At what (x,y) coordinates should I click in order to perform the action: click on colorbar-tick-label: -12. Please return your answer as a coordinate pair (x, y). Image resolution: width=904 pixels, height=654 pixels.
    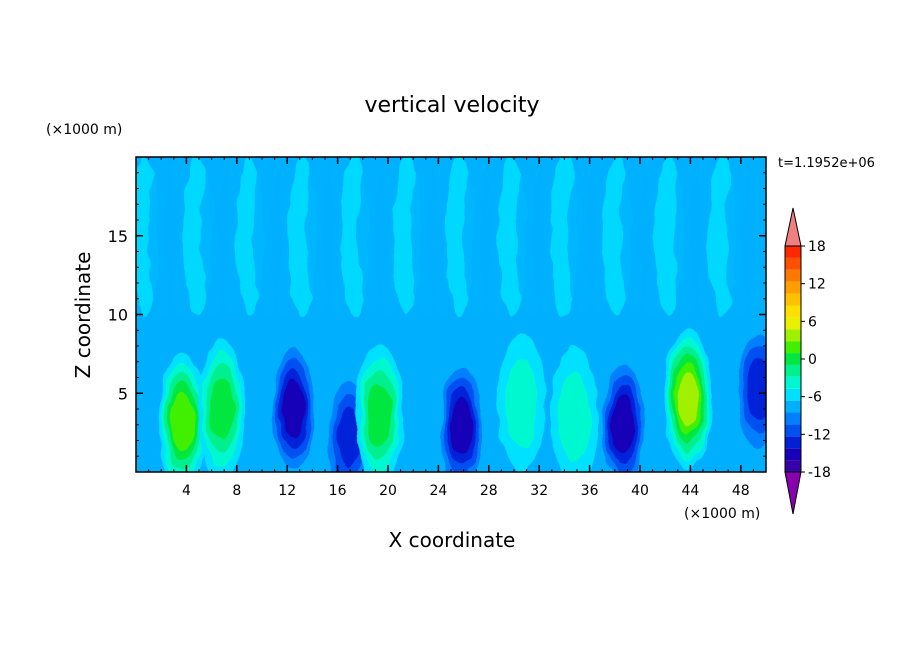
    Looking at the image, I should click on (819, 435).